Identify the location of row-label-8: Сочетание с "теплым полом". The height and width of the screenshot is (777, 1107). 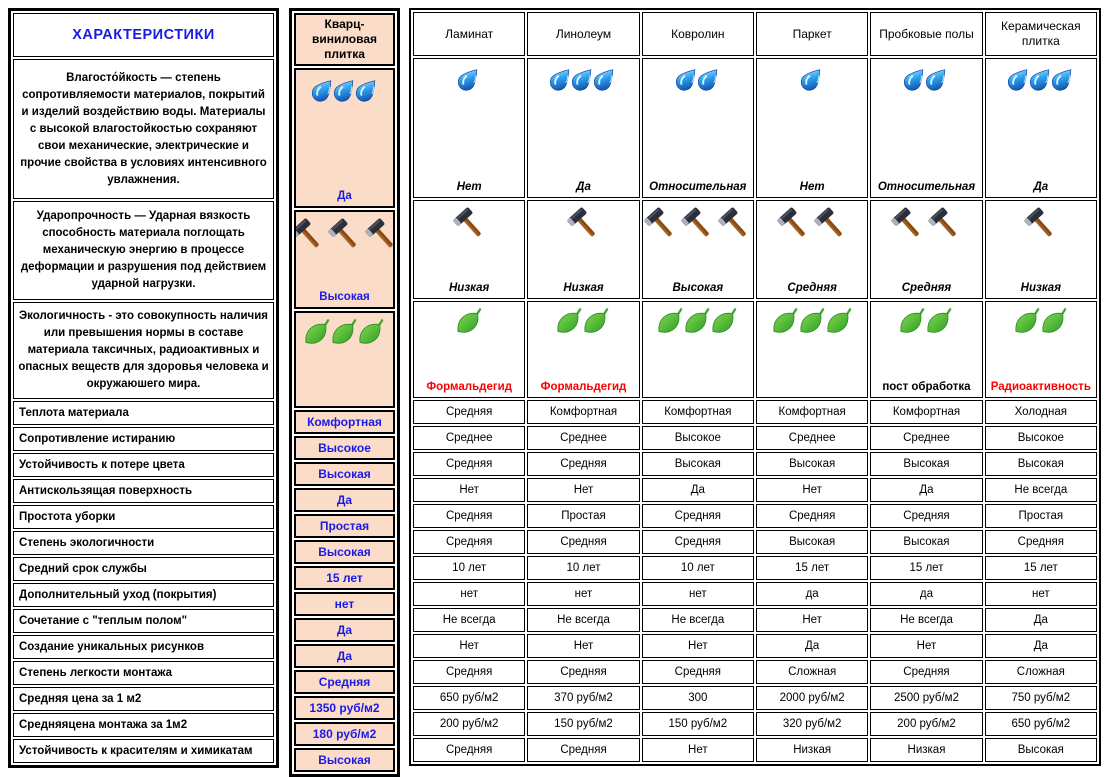
(143, 621).